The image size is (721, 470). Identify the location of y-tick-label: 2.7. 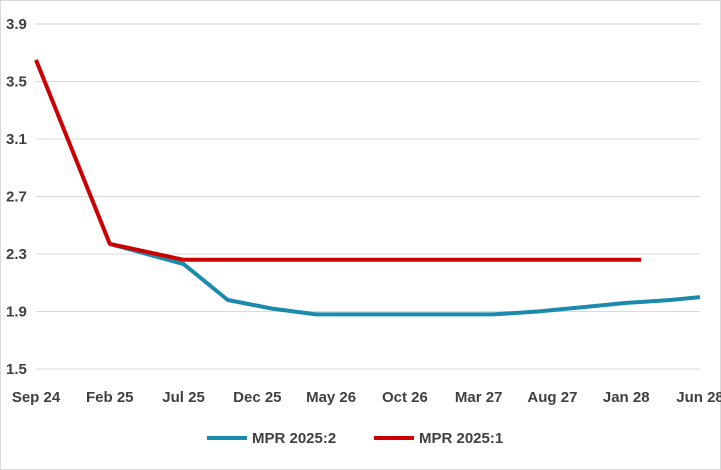
(16, 197).